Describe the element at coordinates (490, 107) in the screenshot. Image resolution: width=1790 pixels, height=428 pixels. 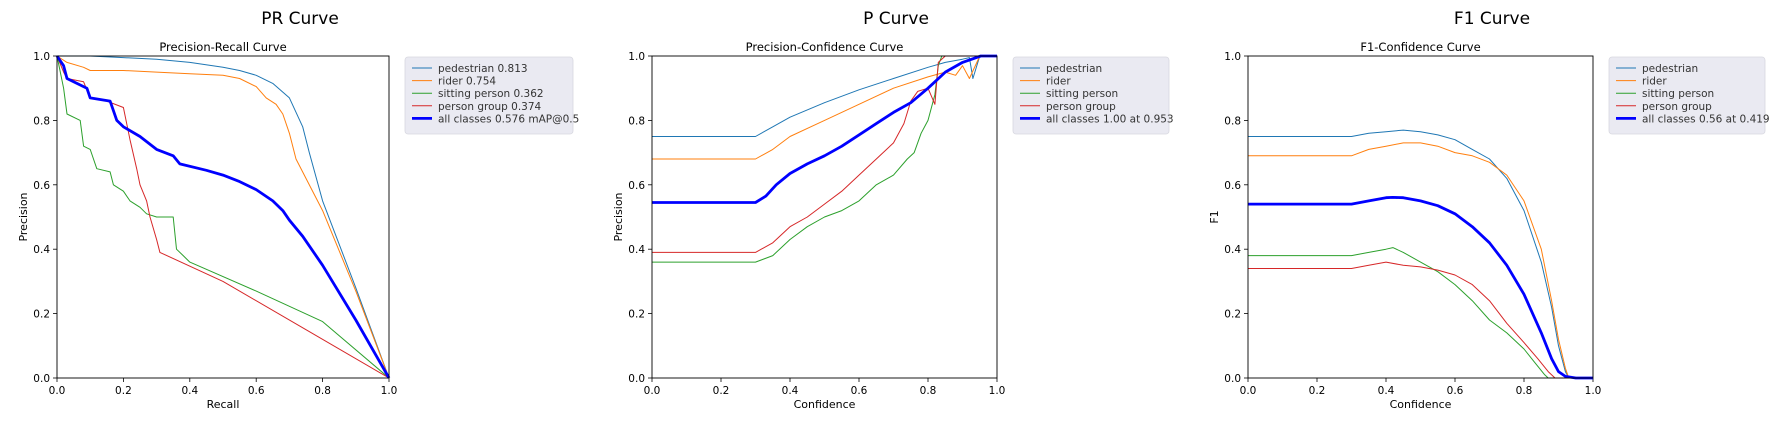
I see `legend-label: person group 0.374` at that location.